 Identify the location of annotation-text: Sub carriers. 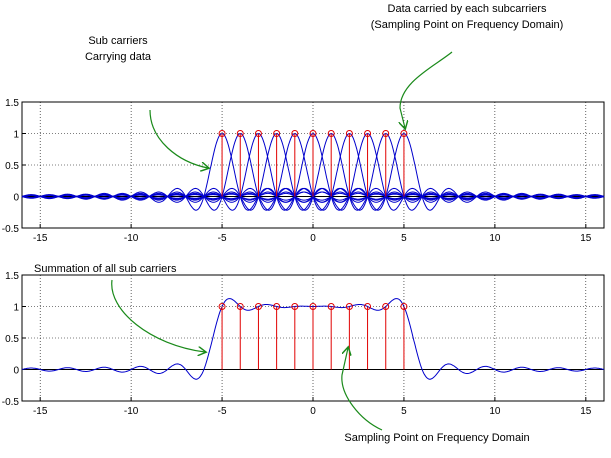
(118, 41).